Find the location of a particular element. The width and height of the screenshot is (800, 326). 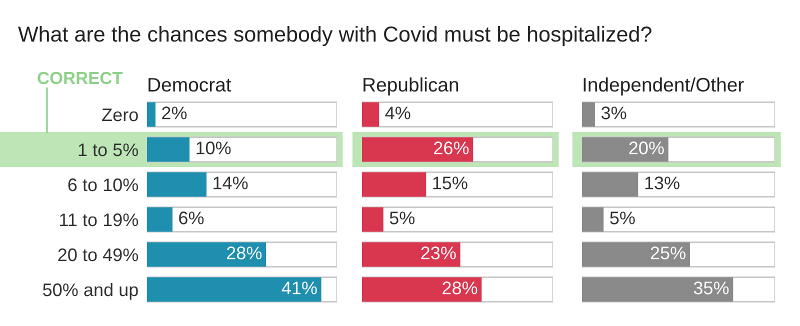

data-label: 23% is located at coordinates (438, 253).